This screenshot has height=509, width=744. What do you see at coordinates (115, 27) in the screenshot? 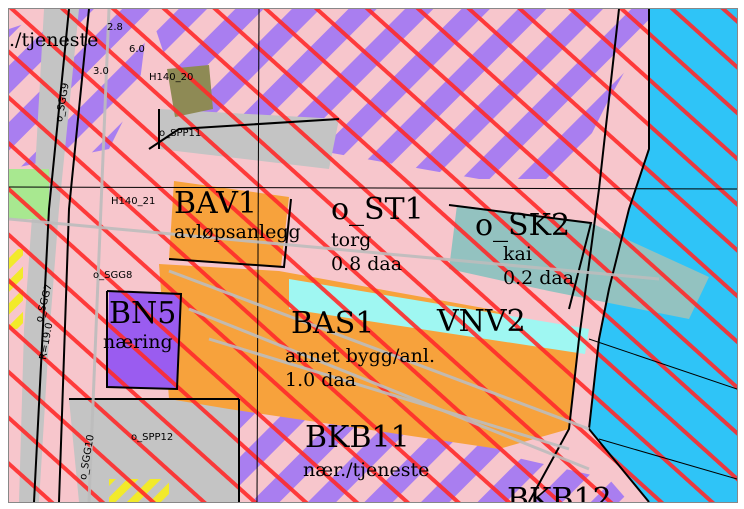
I see `dim-2-8-label: 2.8` at bounding box center [115, 27].